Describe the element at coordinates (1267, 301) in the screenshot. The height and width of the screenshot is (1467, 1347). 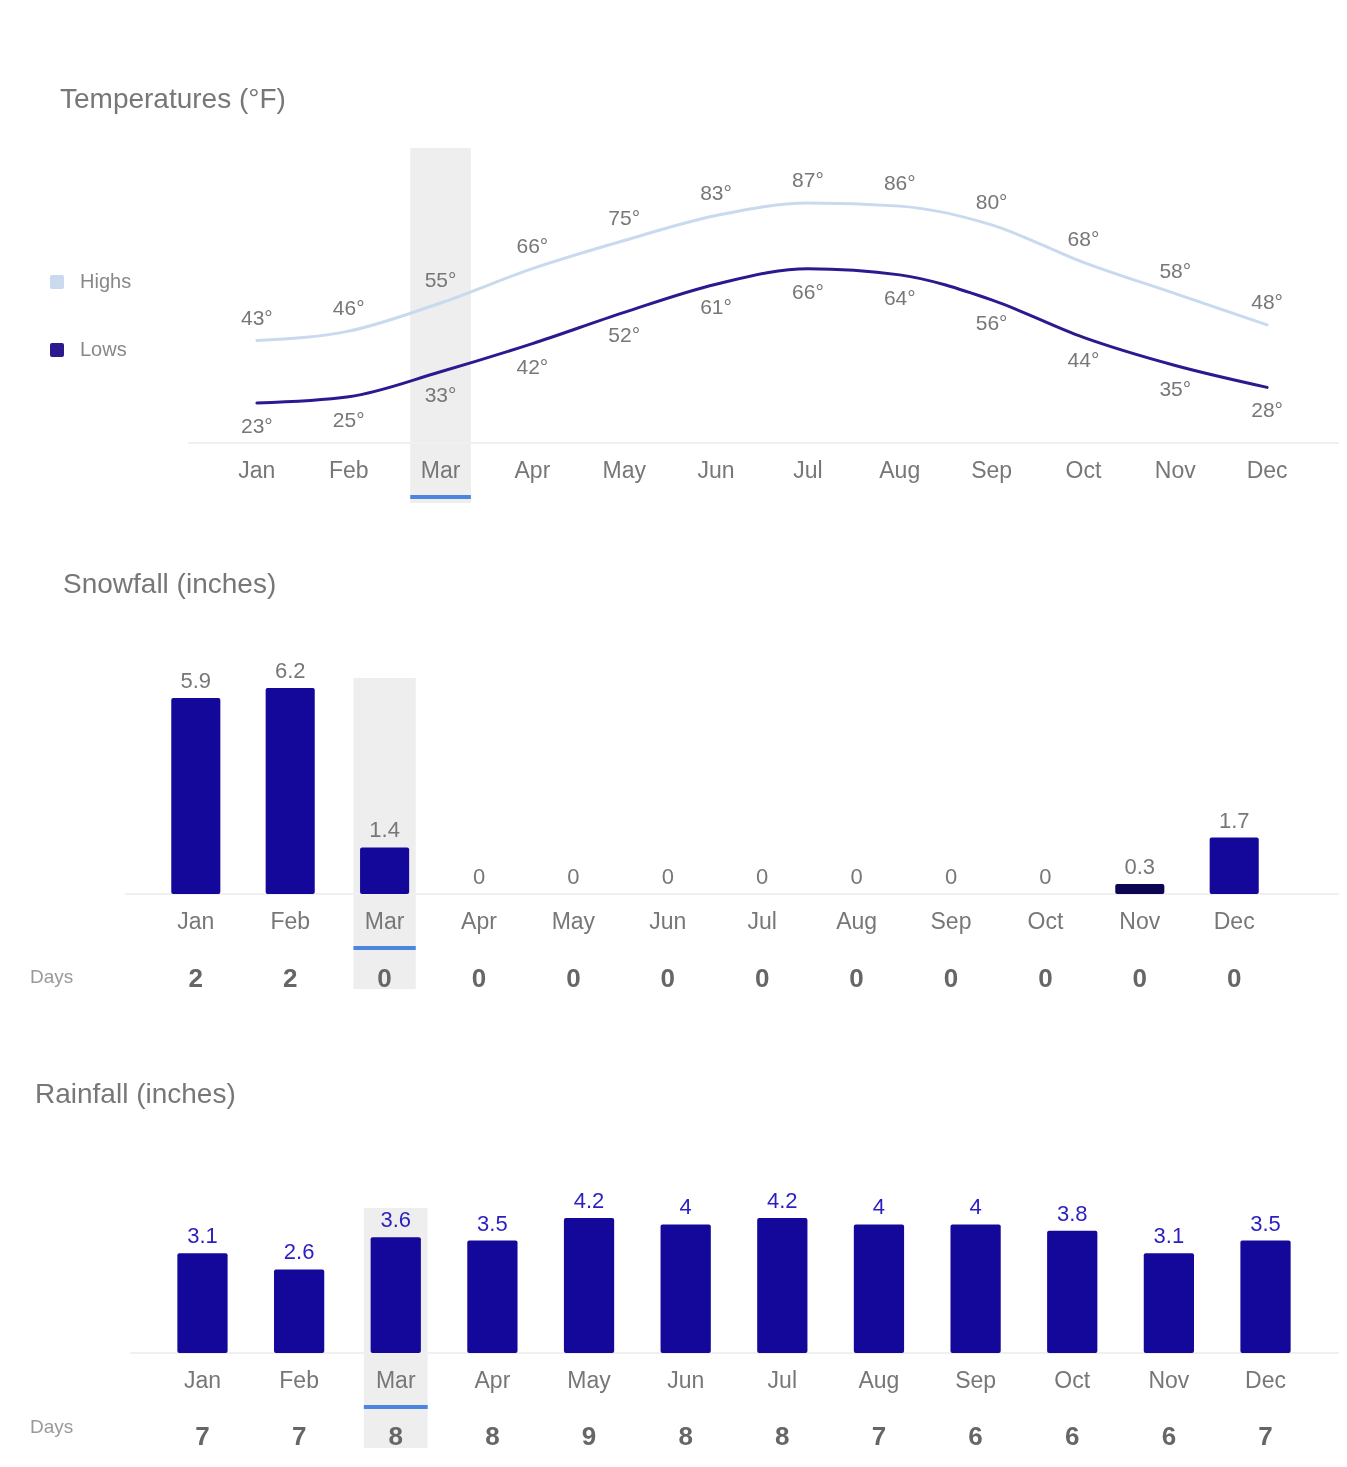
I see `data-label: 48°` at that location.